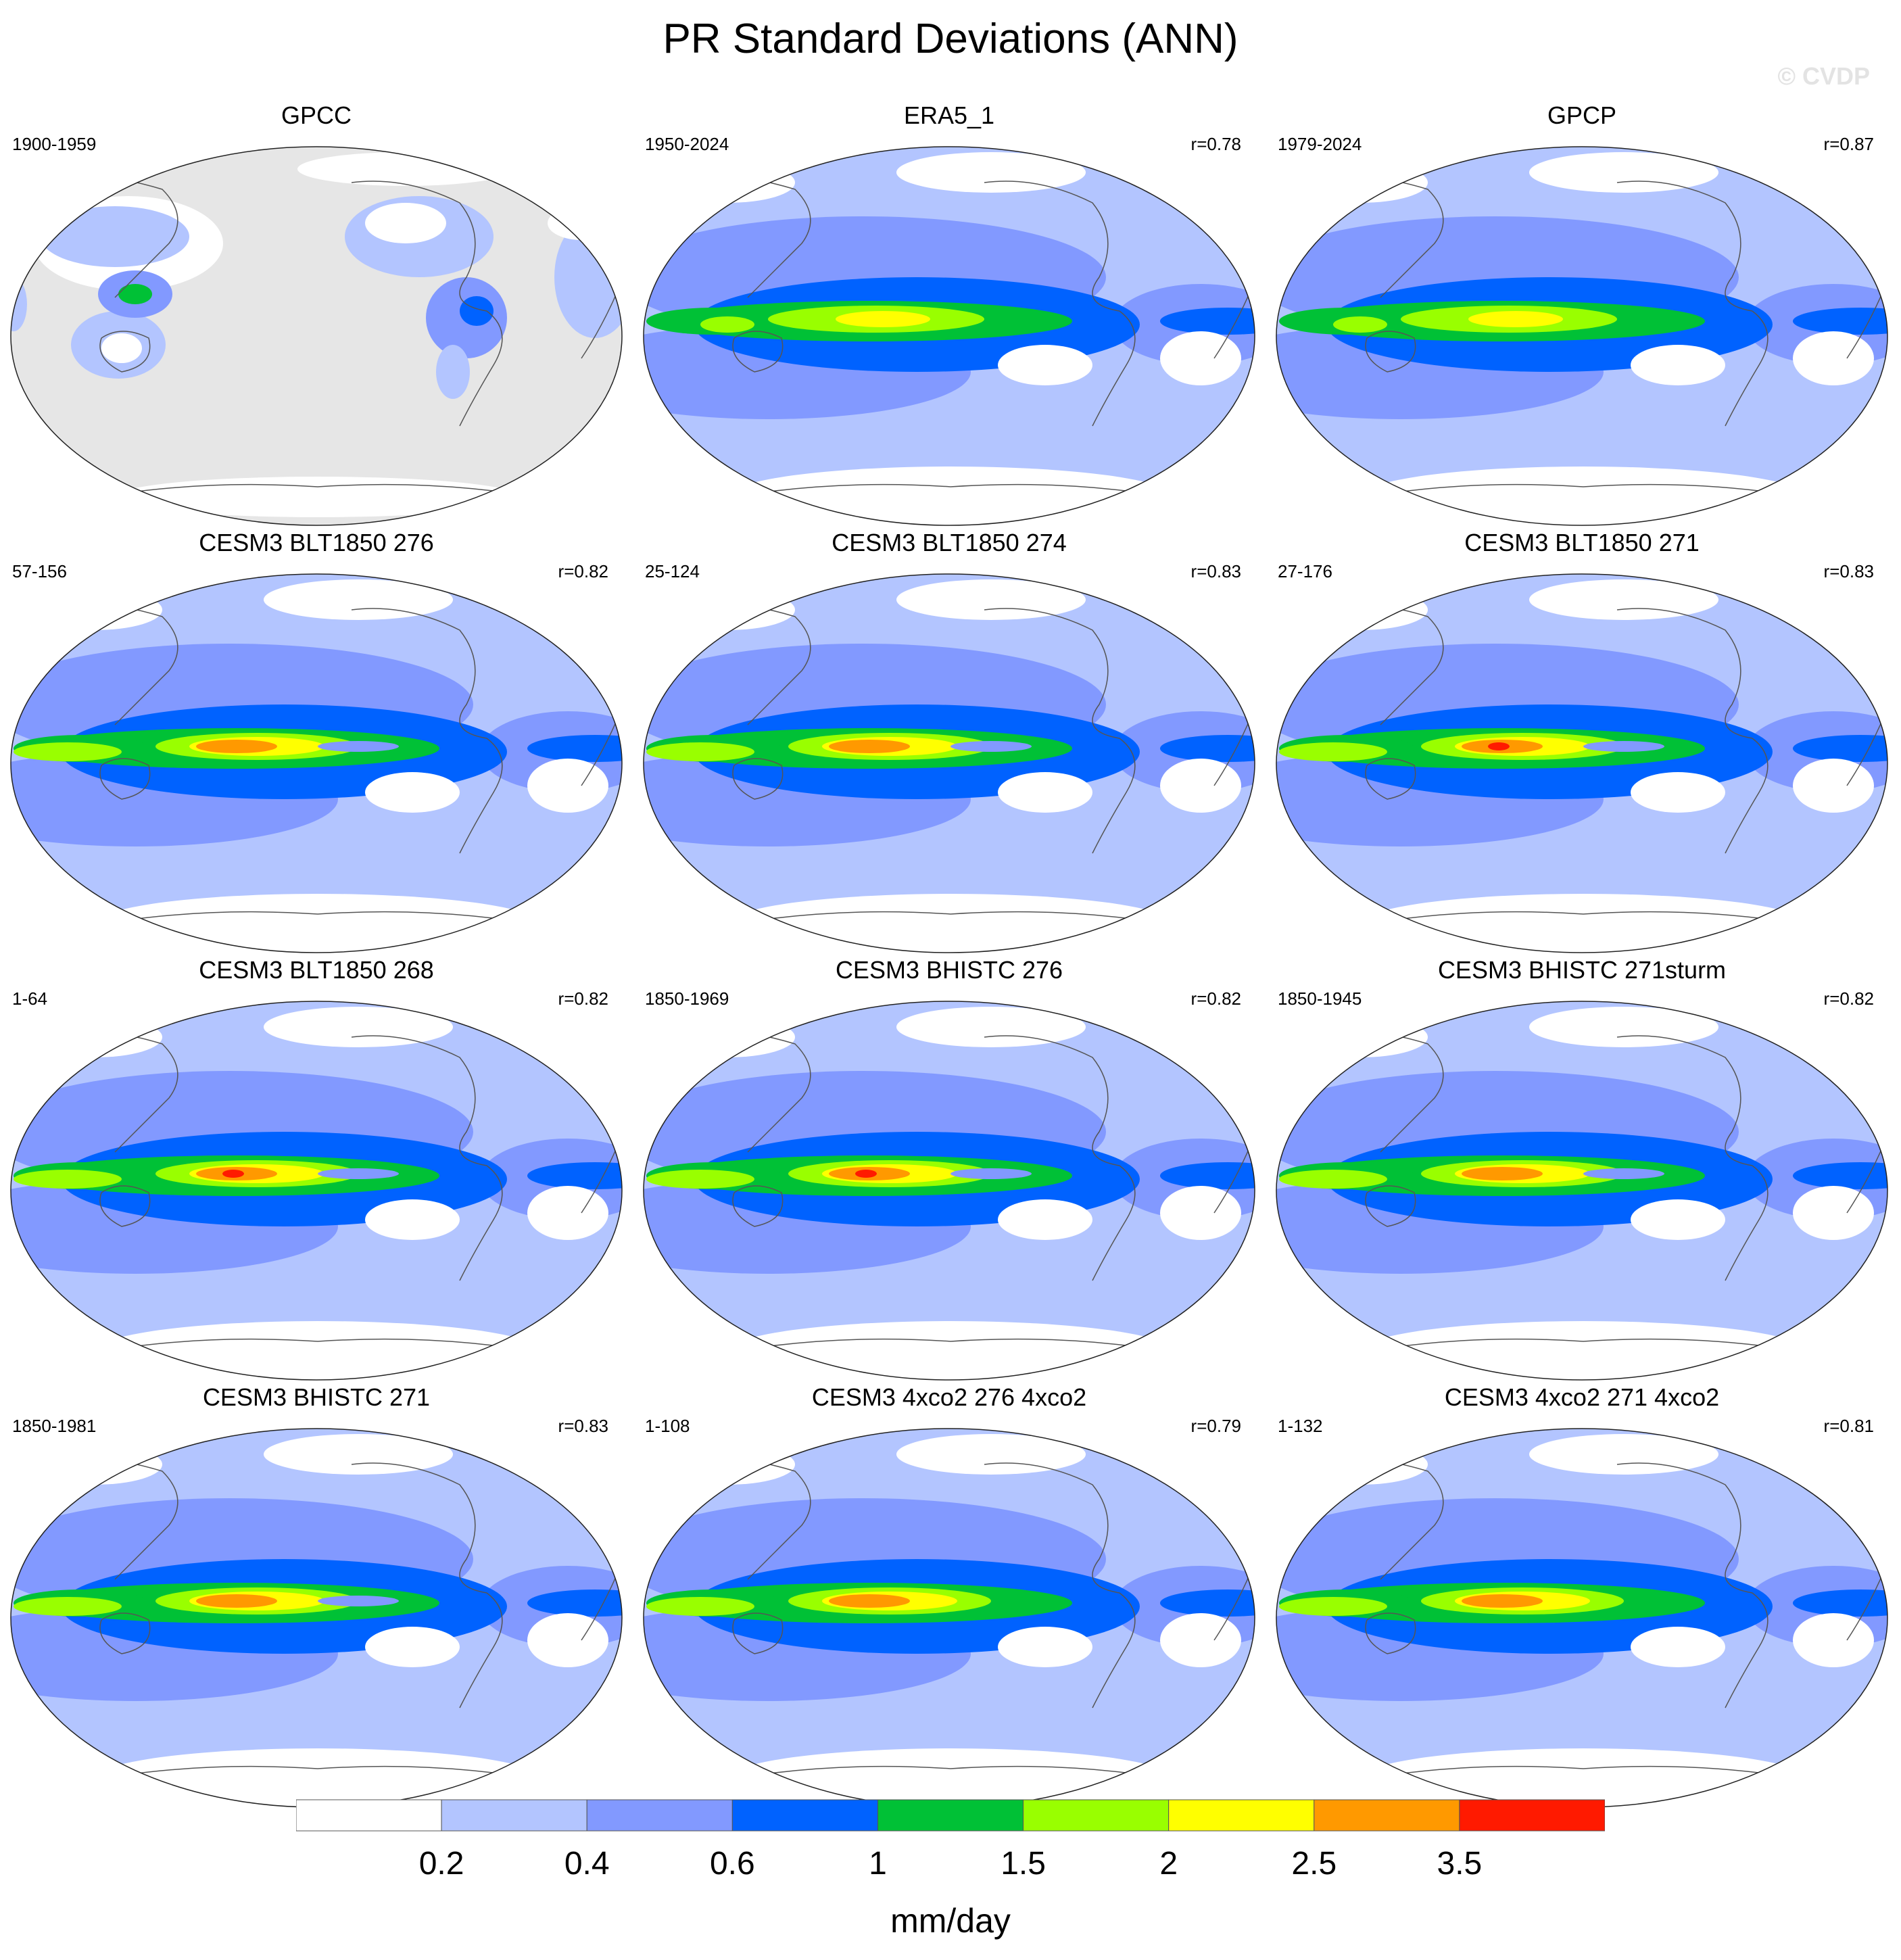 The image size is (1901, 1960). What do you see at coordinates (950, 39) in the screenshot?
I see `figure-title: PR Standard Deviations (ANN)` at bounding box center [950, 39].